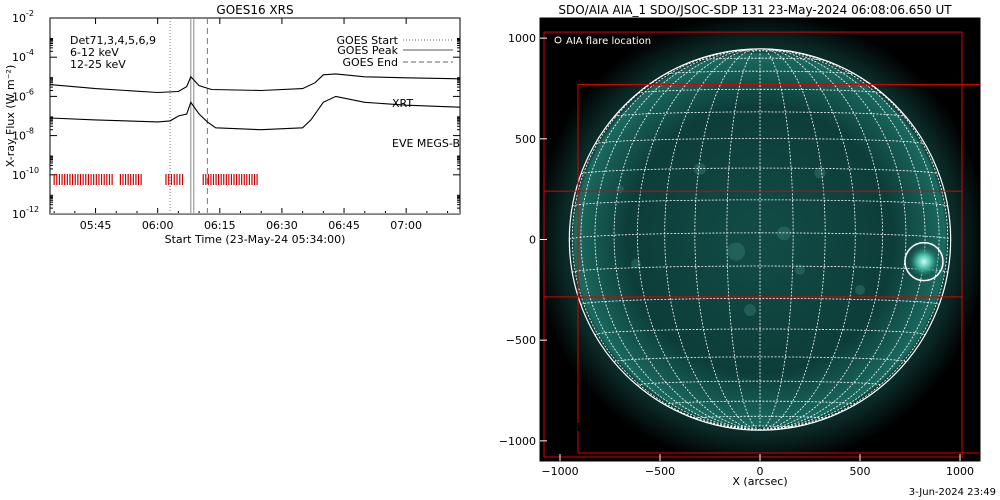 Image resolution: width=1000 pixels, height=500 pixels. What do you see at coordinates (94, 52) in the screenshot?
I see `energy-band-6-12-label: 6-12 keV` at bounding box center [94, 52].